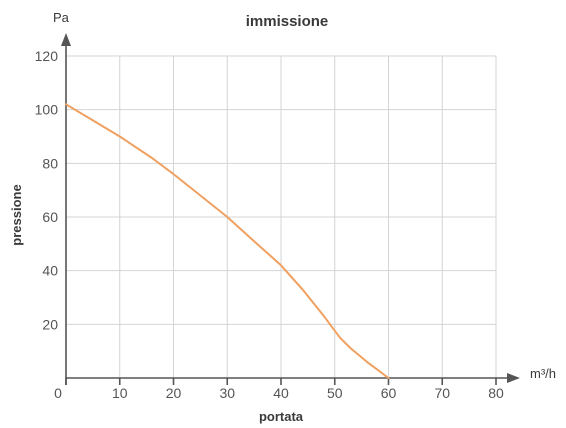  What do you see at coordinates (50, 324) in the screenshot?
I see `y-tick-label: 20` at bounding box center [50, 324].